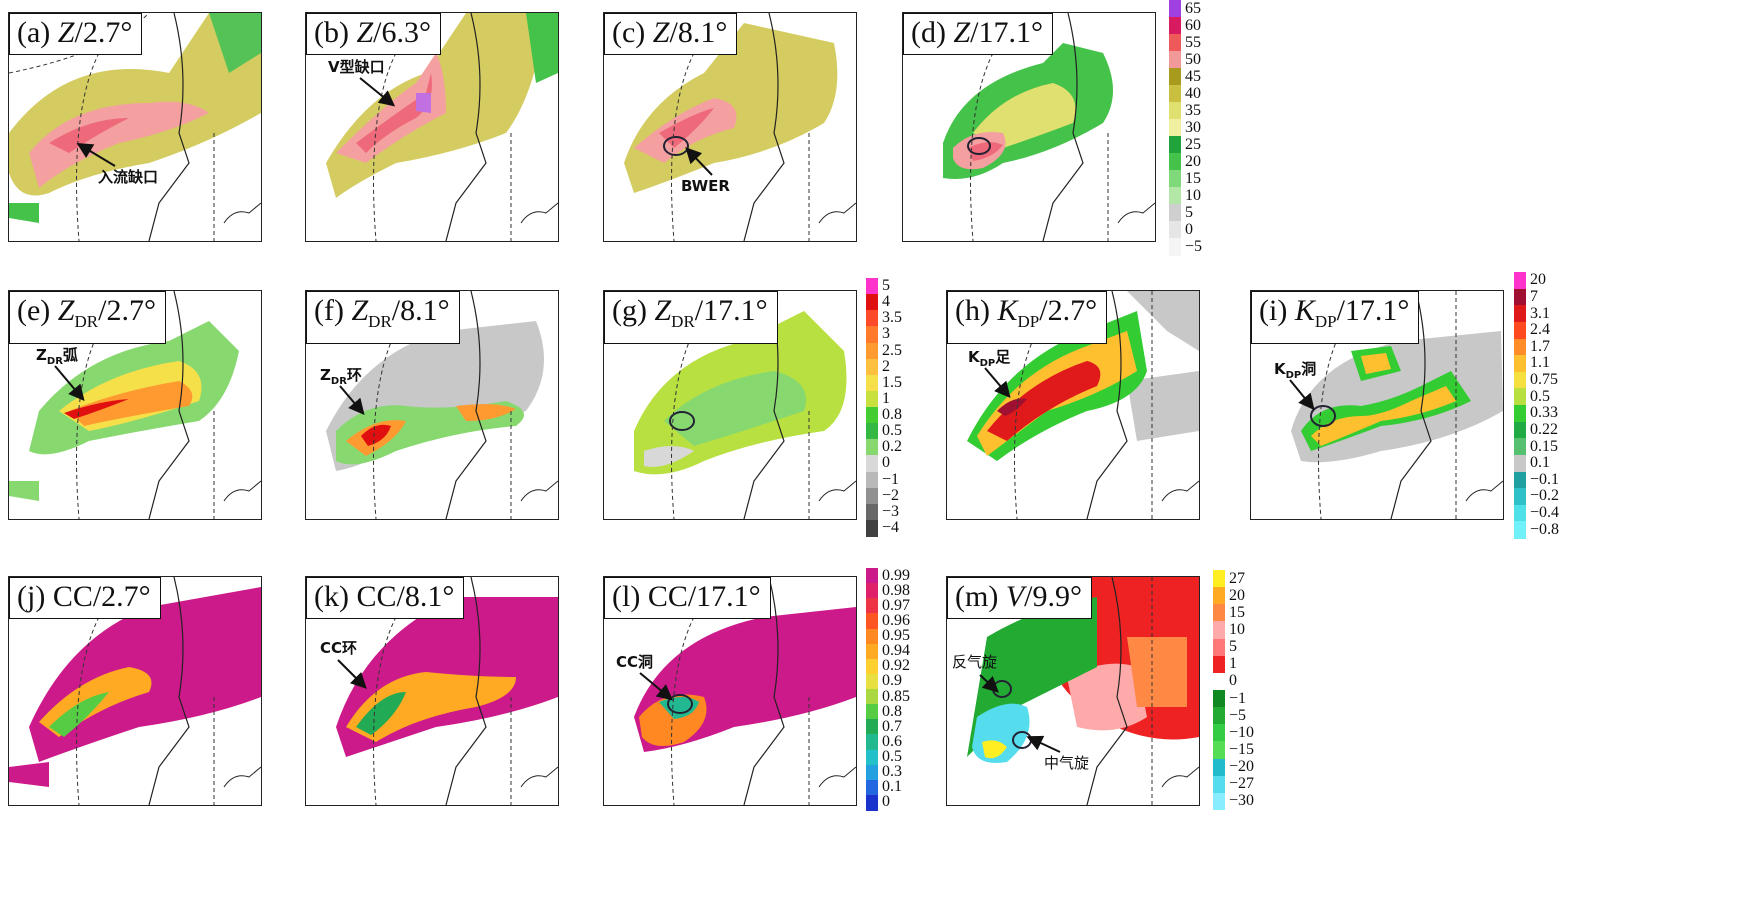 This screenshot has height=923, width=1759. Describe the element at coordinates (1237, 578) in the screenshot. I see `colorbar-tick-label: 27` at that location.